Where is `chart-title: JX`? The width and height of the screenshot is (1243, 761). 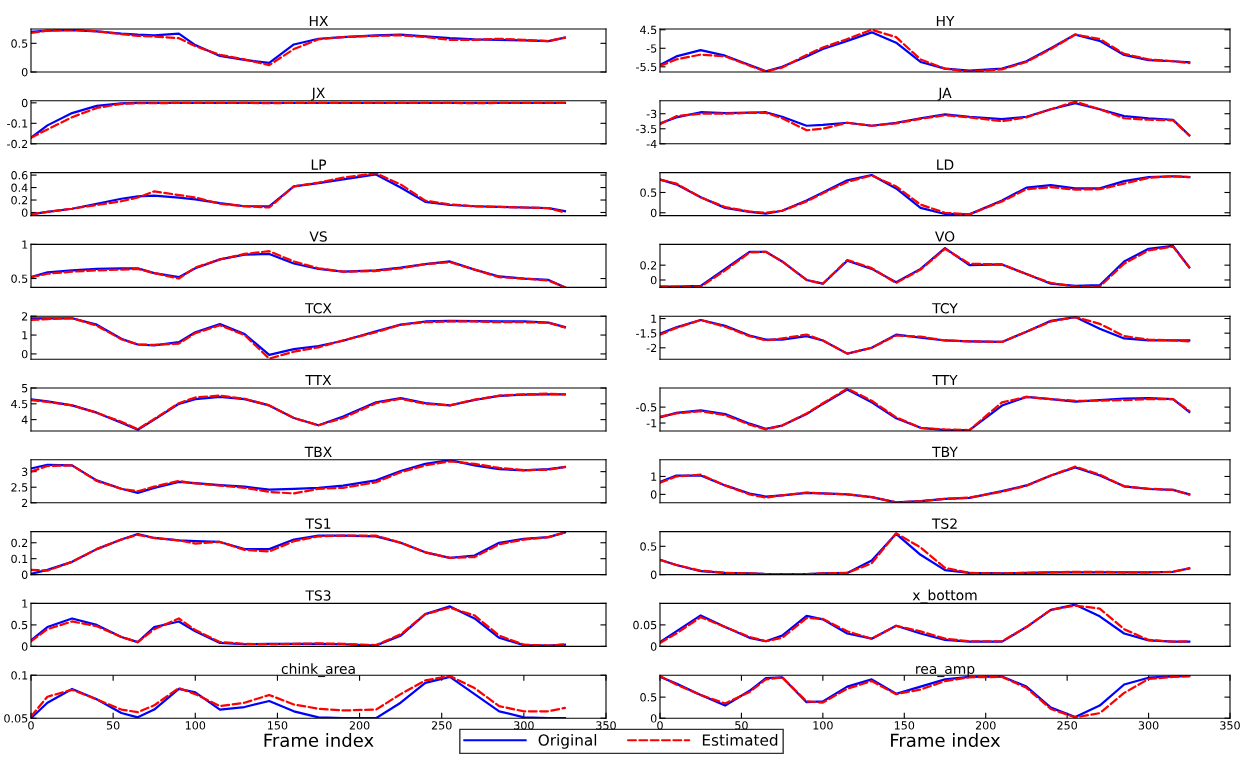 chart-title: JX is located at coordinates (317, 94).